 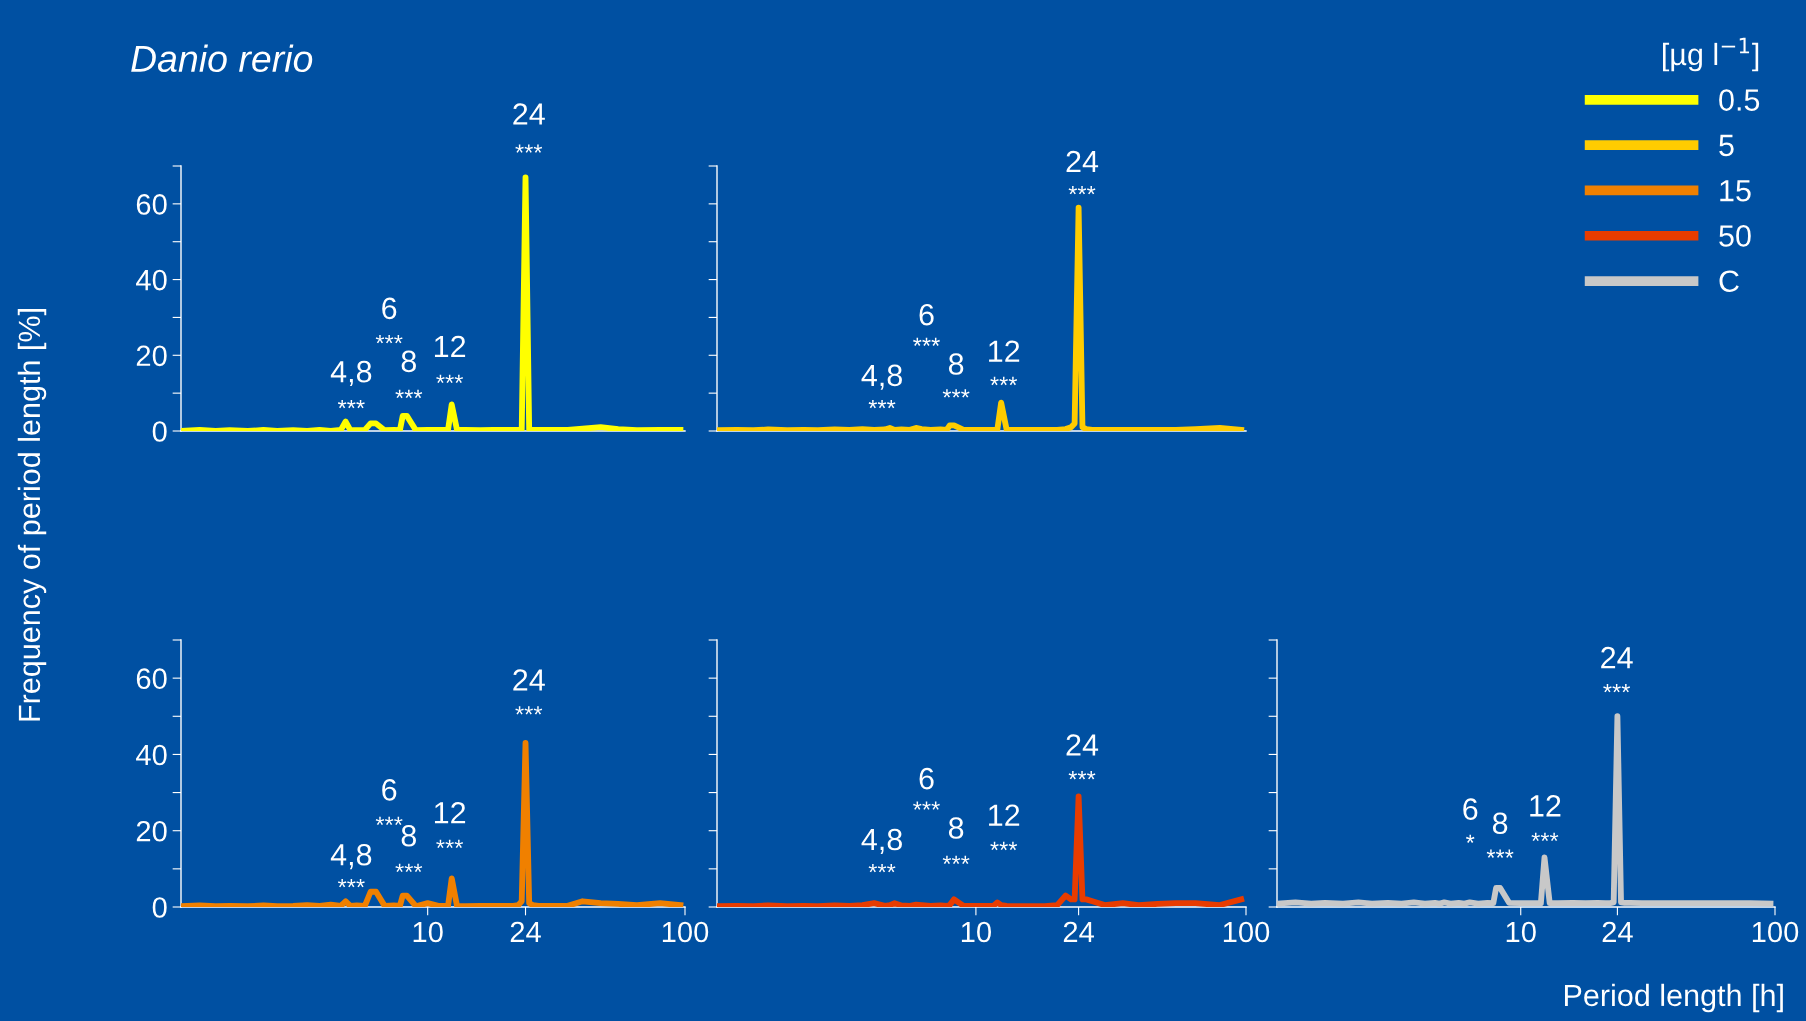 What do you see at coordinates (1470, 838) in the screenshot?
I see `annotation: *` at bounding box center [1470, 838].